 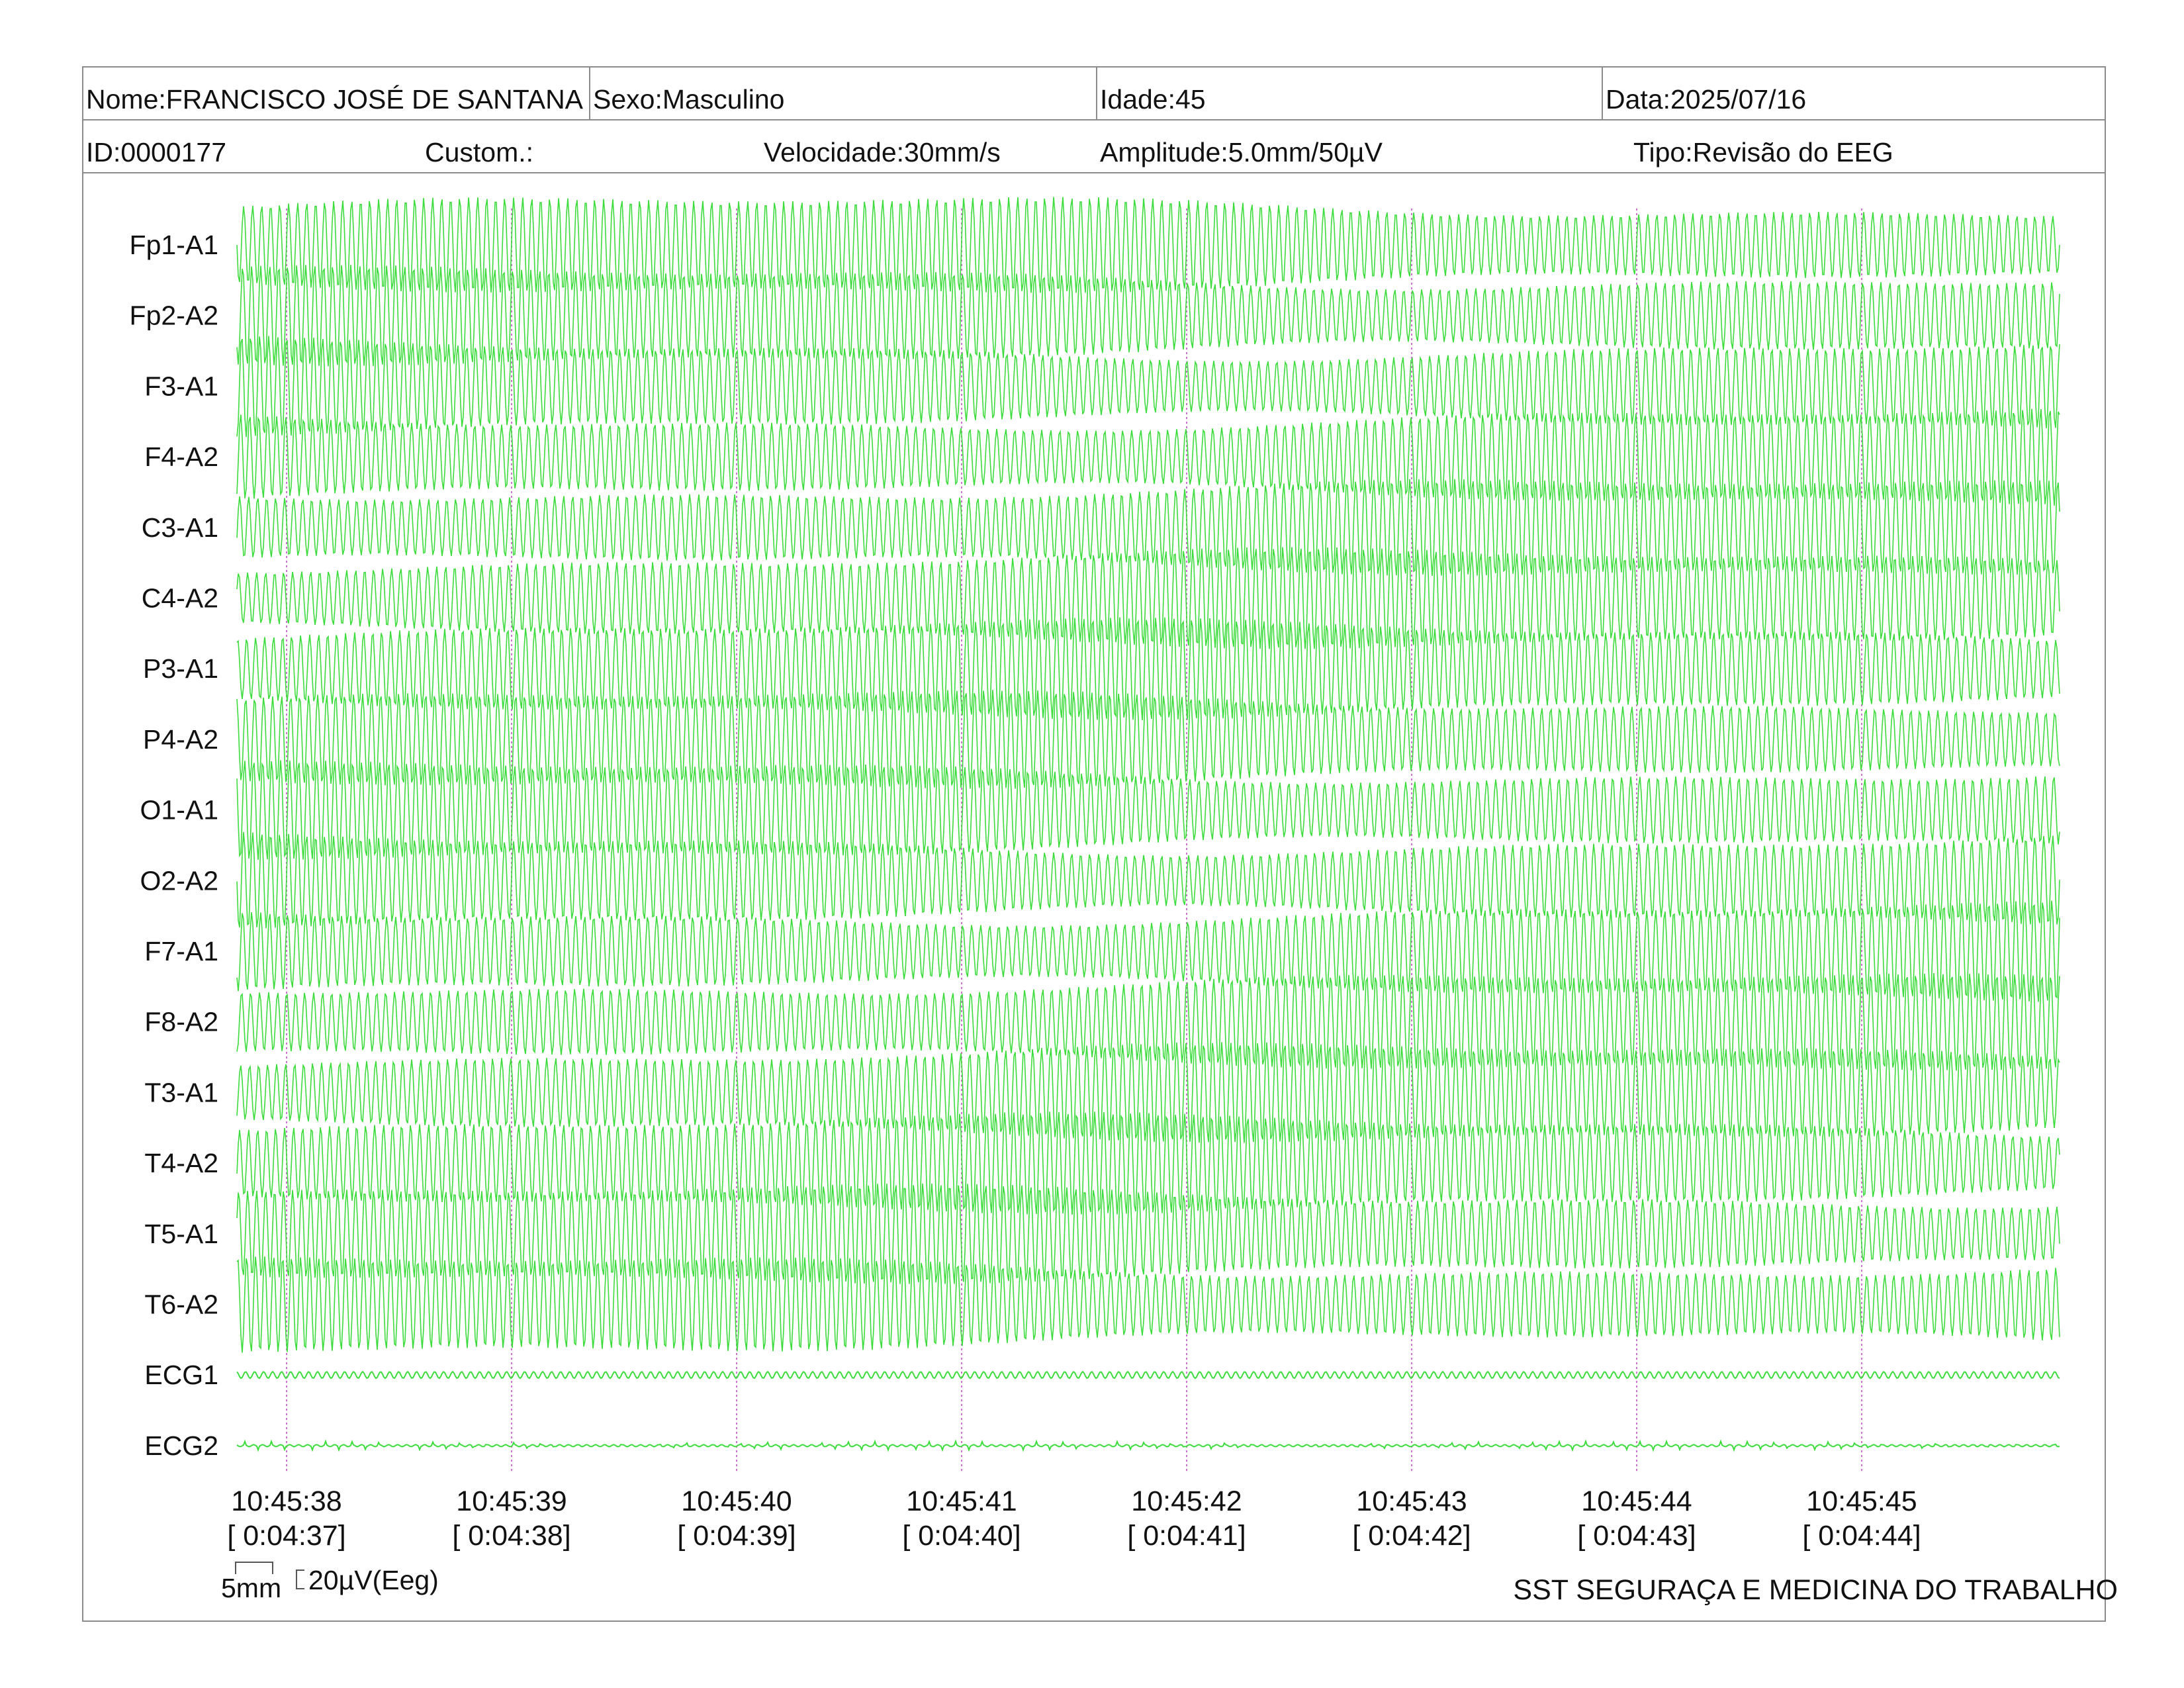 What do you see at coordinates (181, 1375) in the screenshot?
I see `channel-label-ecg1: ECG1` at bounding box center [181, 1375].